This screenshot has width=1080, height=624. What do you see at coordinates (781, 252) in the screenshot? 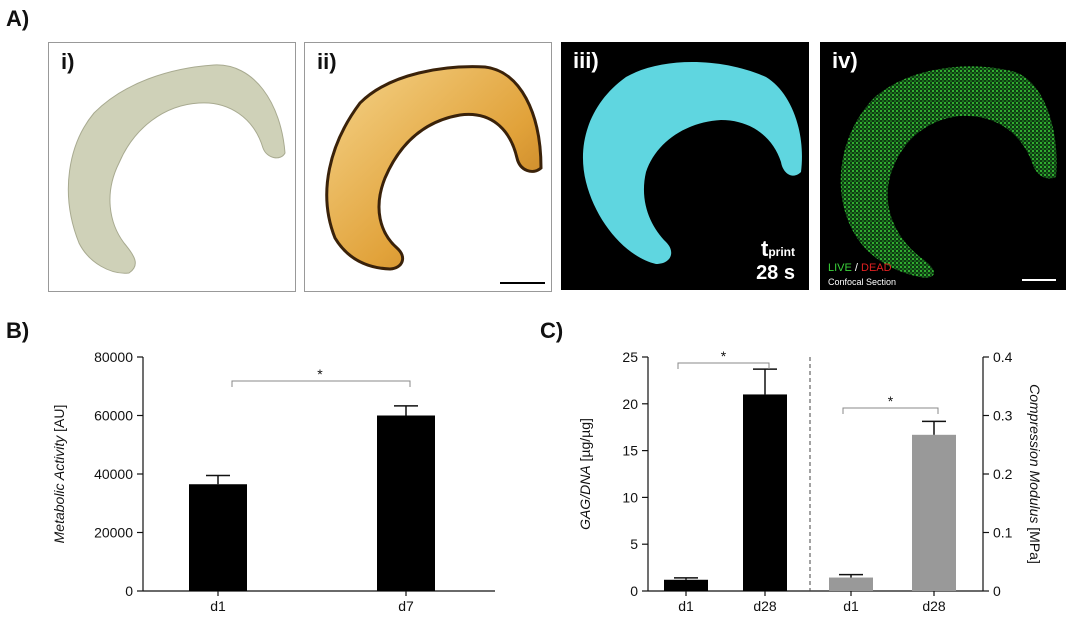
I see `tprint-subscript: print` at bounding box center [781, 252].